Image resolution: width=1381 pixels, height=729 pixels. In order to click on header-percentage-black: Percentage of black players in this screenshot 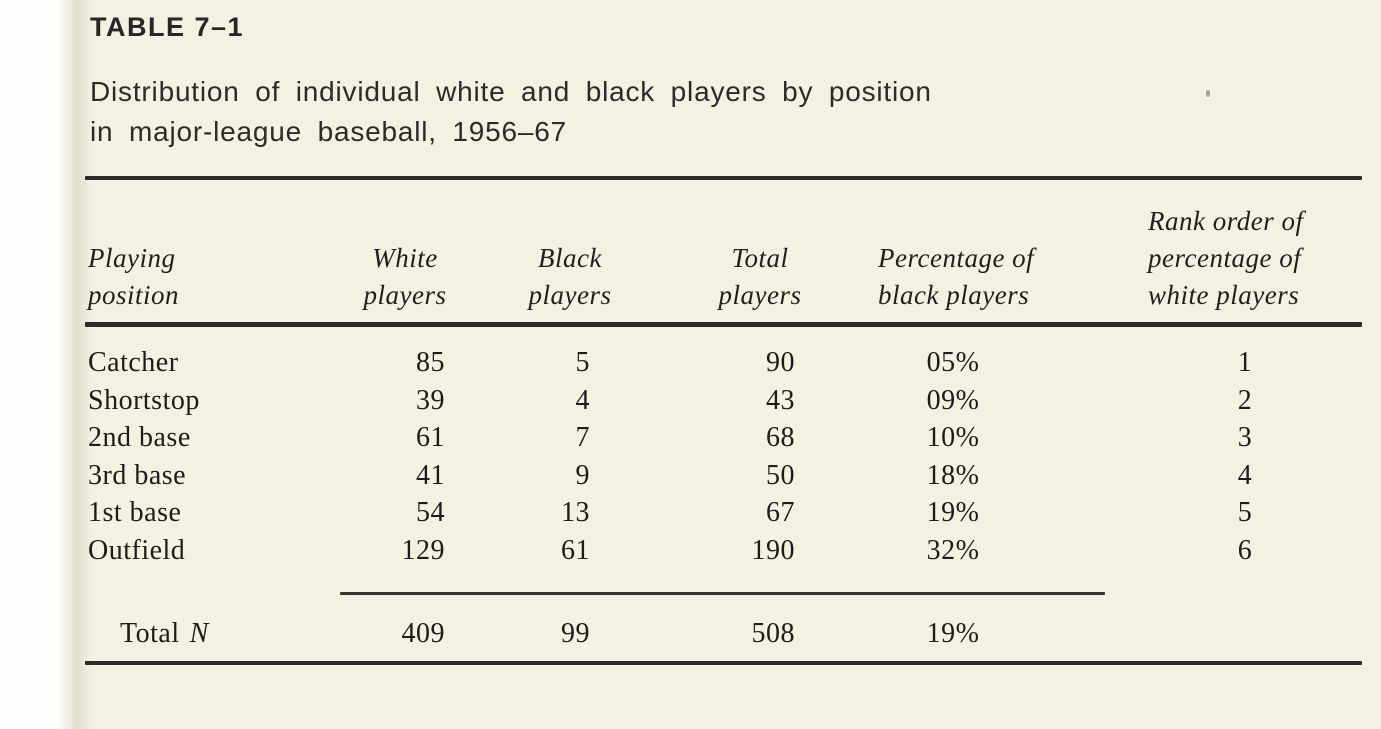, I will do `click(956, 276)`.